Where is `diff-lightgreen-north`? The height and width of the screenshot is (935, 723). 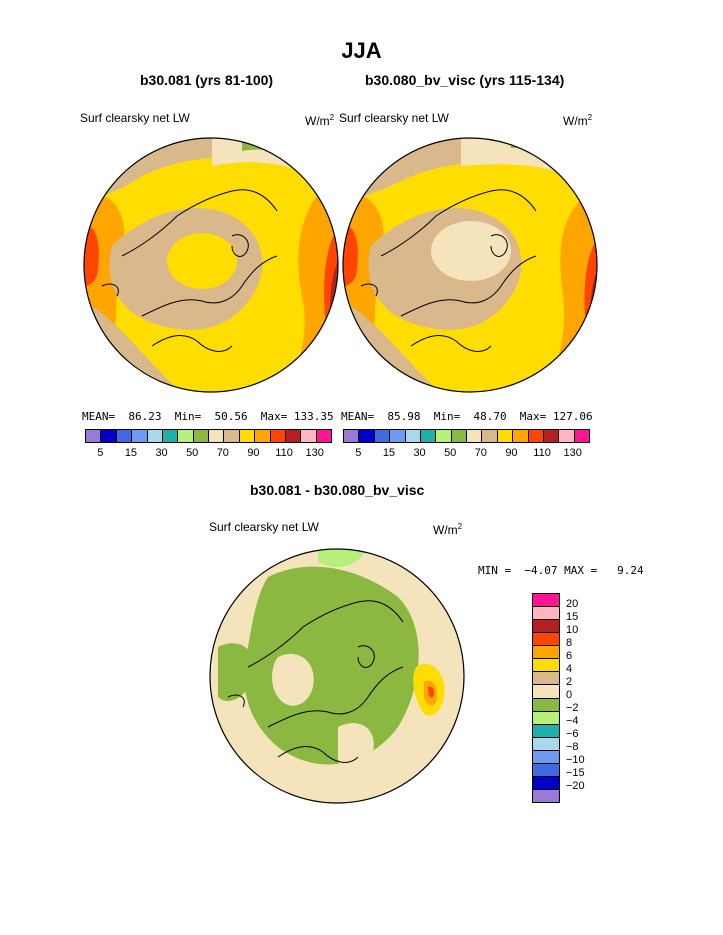
diff-lightgreen-north is located at coordinates (343, 558).